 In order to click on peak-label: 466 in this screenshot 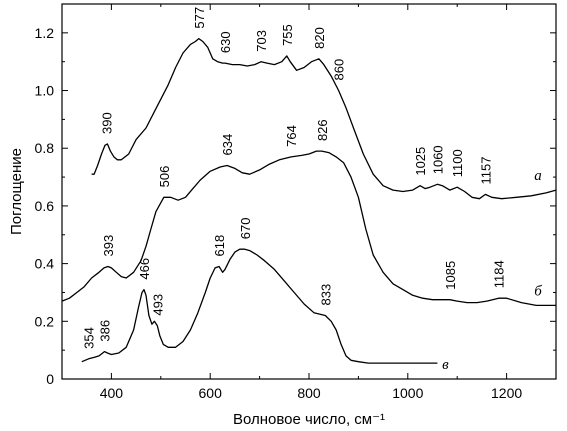, I will do `click(144, 269)`.